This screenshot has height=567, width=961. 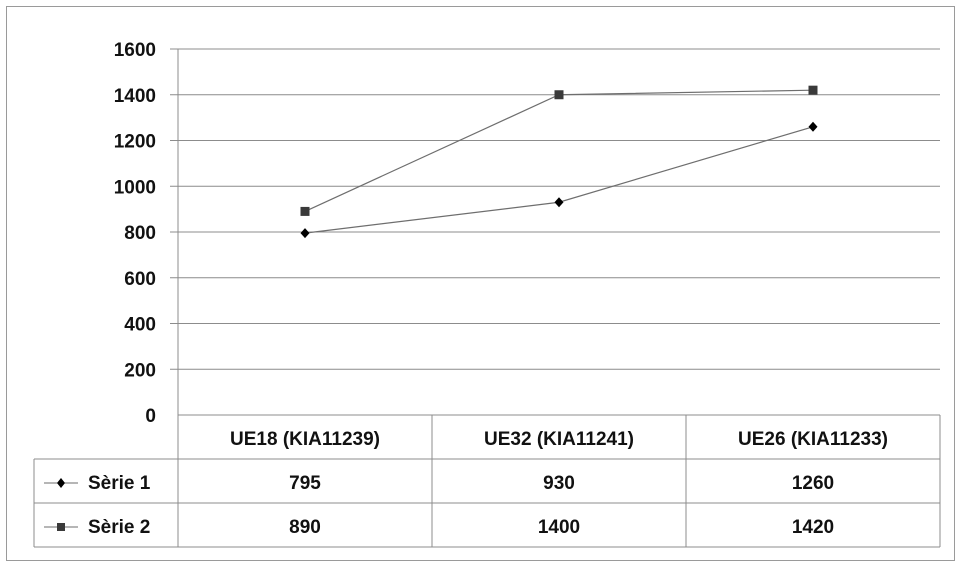 I want to click on legend-label: Sèrie 1, so click(x=119, y=483).